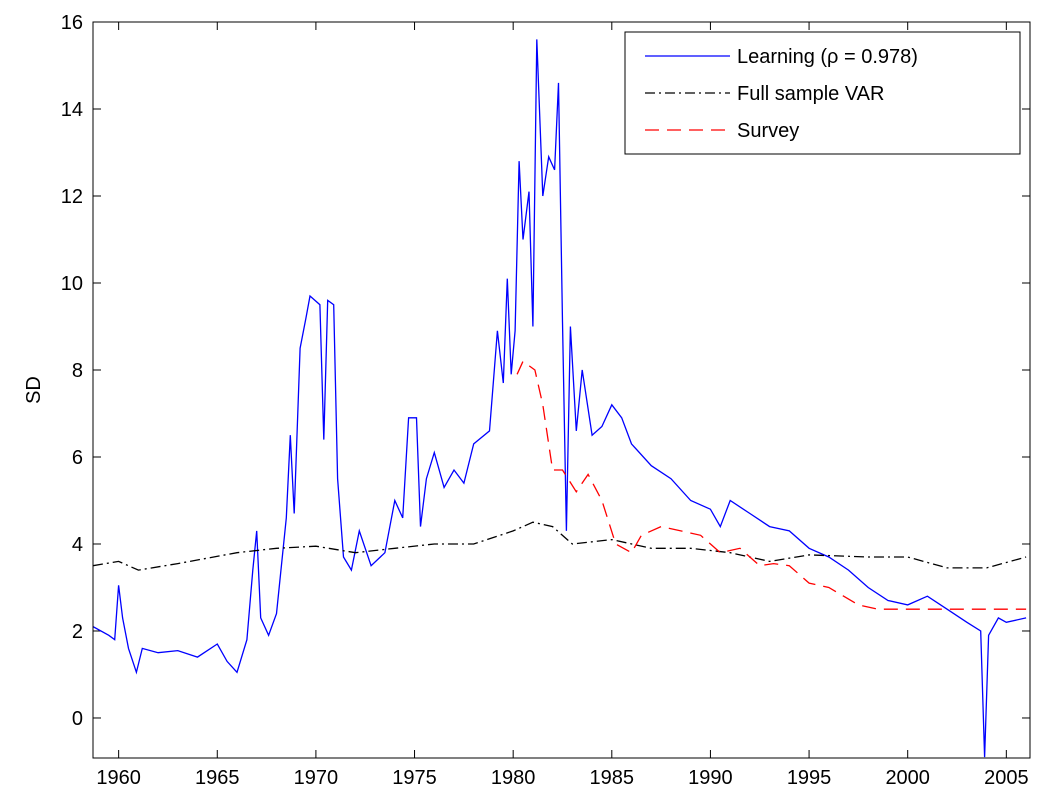 This screenshot has width=1041, height=804. Describe the element at coordinates (513, 778) in the screenshot. I see `x-tick-label: 1980` at that location.